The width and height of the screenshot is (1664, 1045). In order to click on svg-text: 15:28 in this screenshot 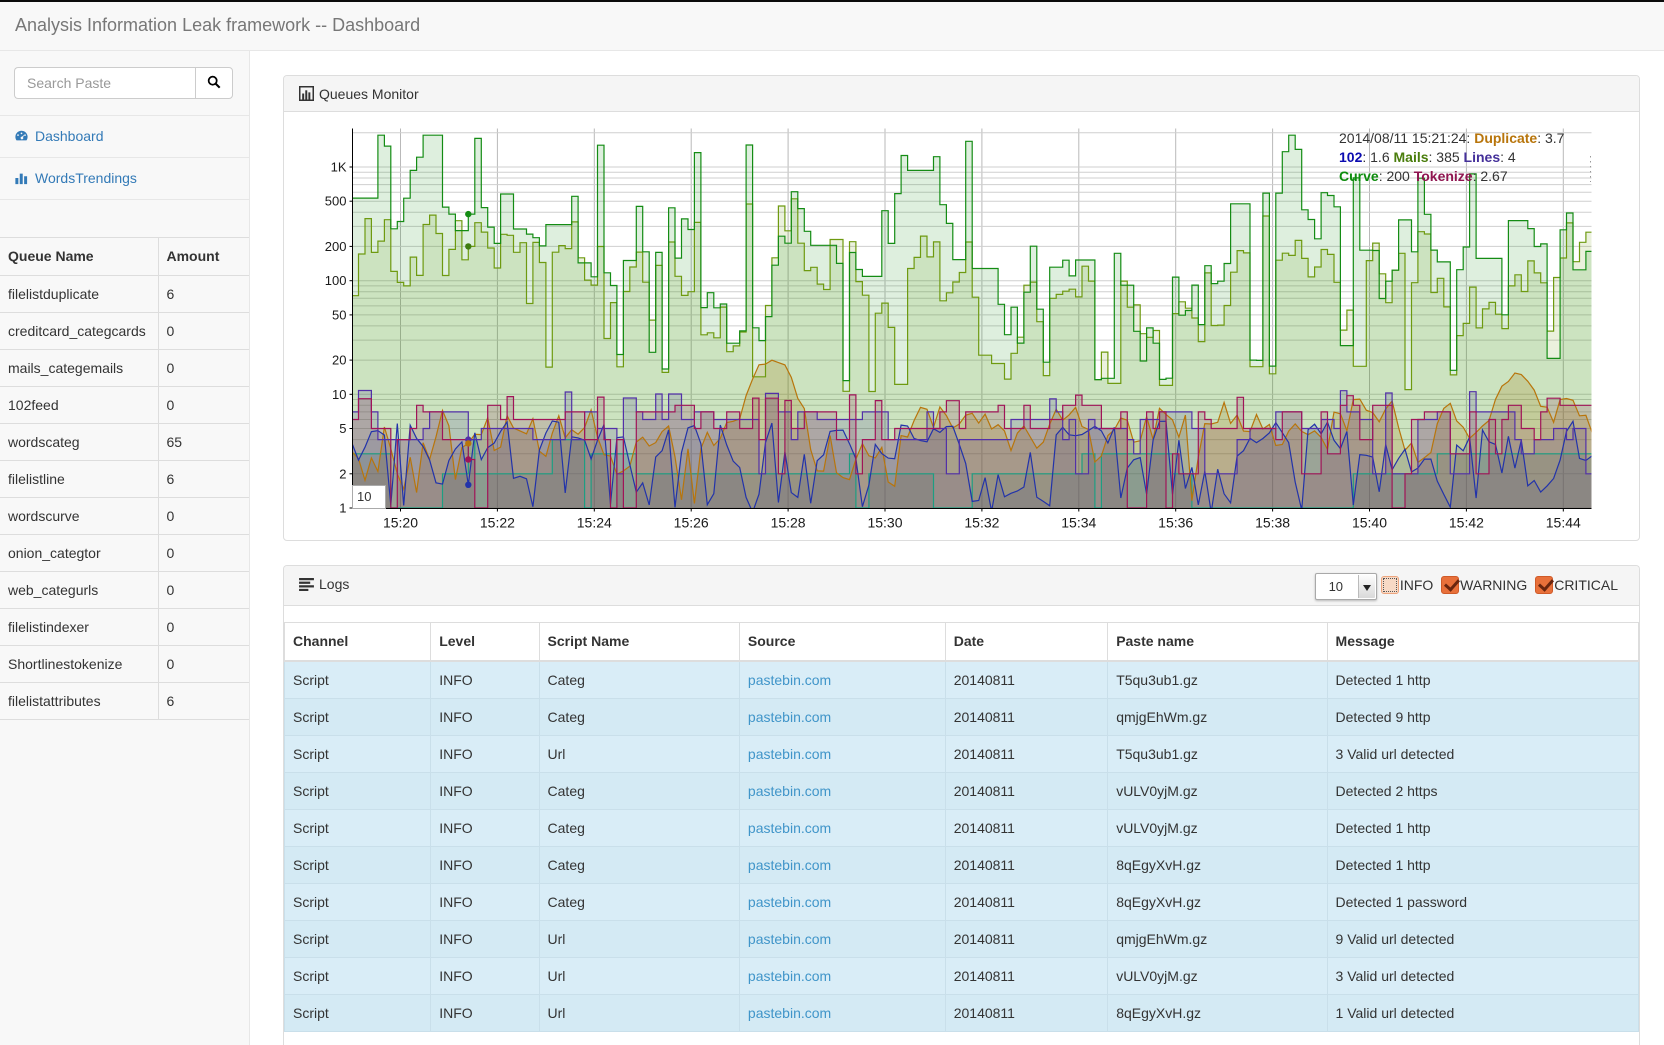, I will do `click(788, 523)`.